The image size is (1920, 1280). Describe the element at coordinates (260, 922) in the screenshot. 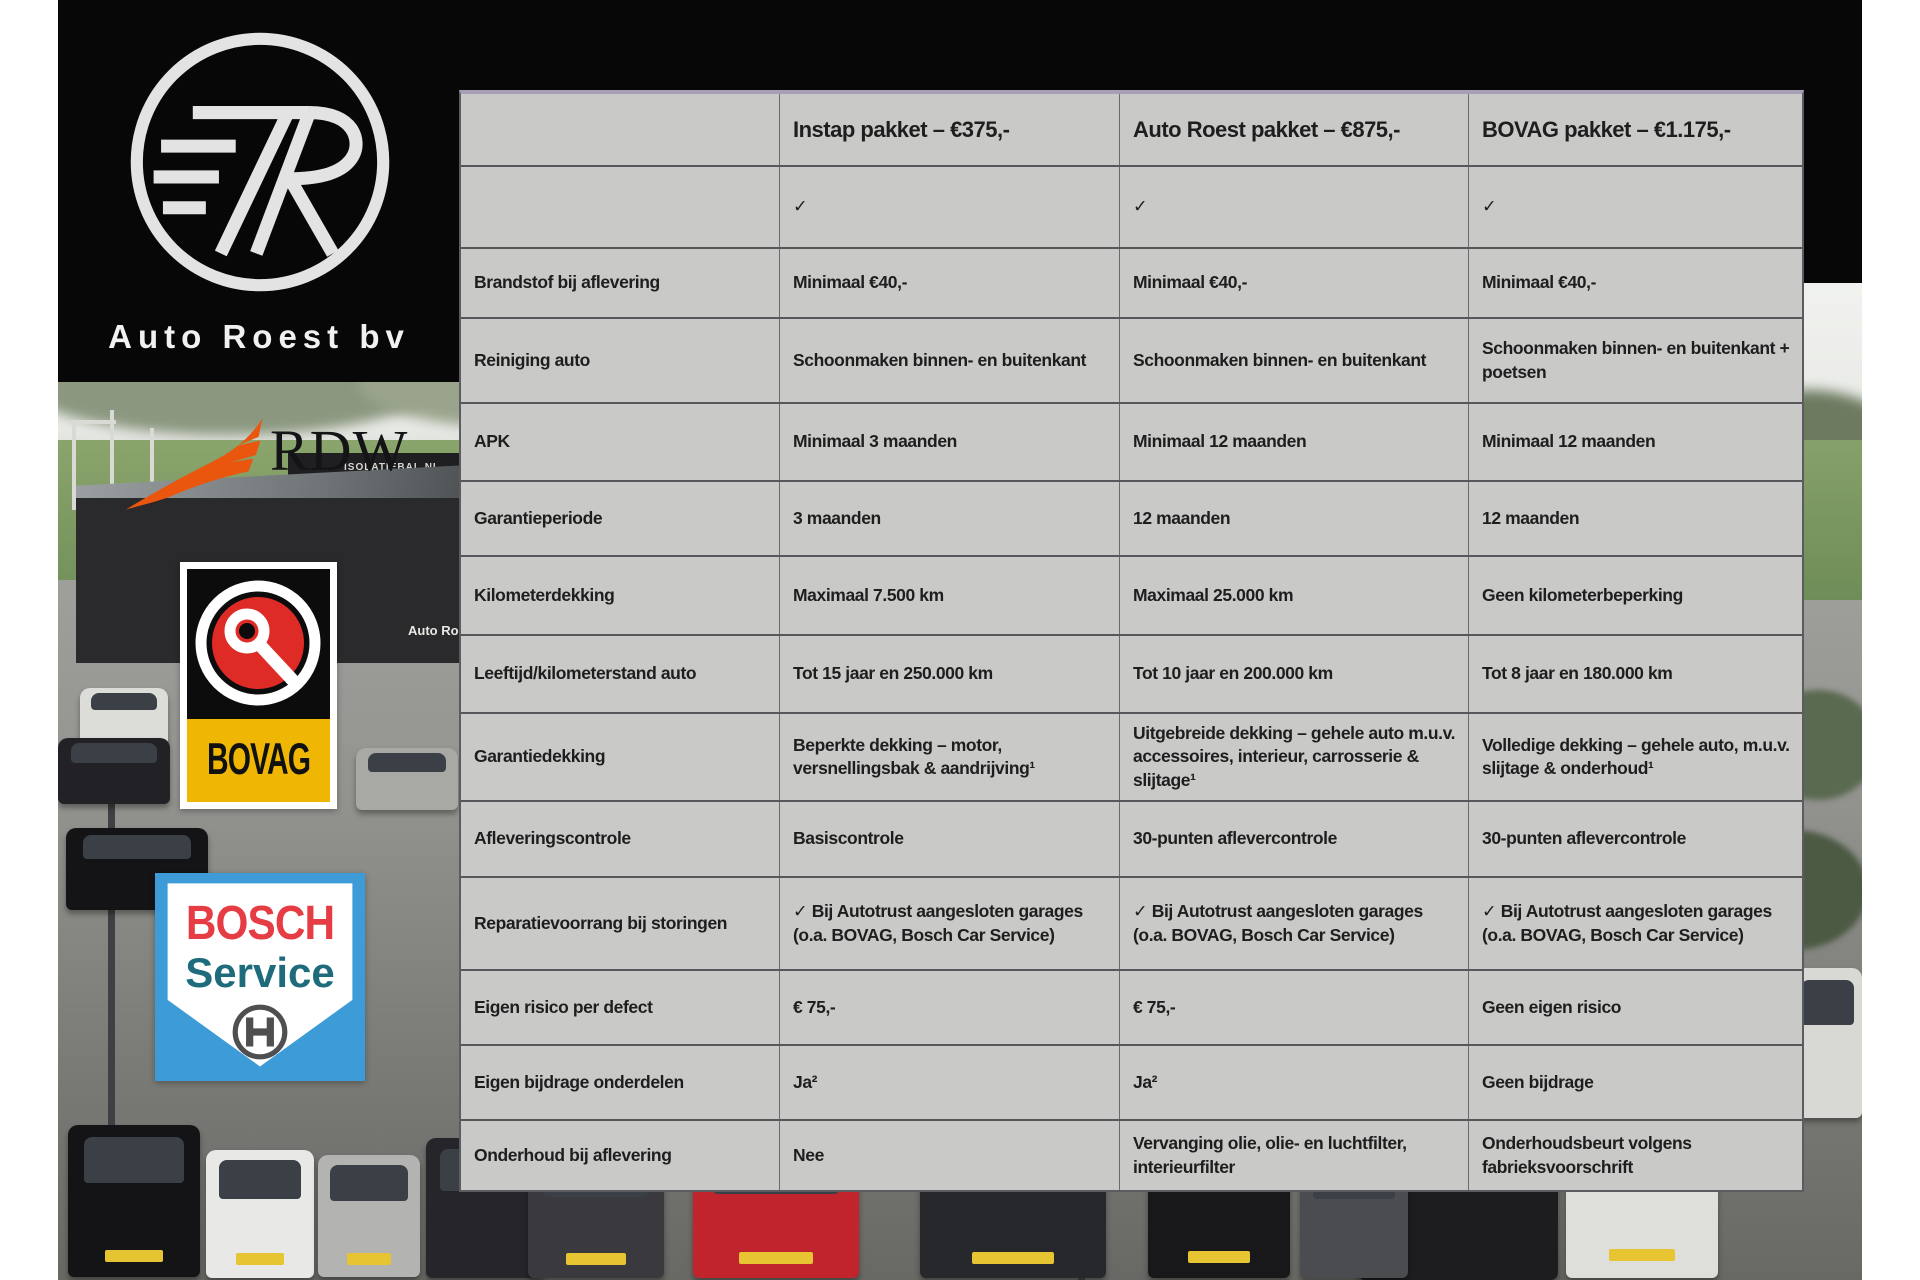

I see `bosch-wordmark: BOSCH` at that location.